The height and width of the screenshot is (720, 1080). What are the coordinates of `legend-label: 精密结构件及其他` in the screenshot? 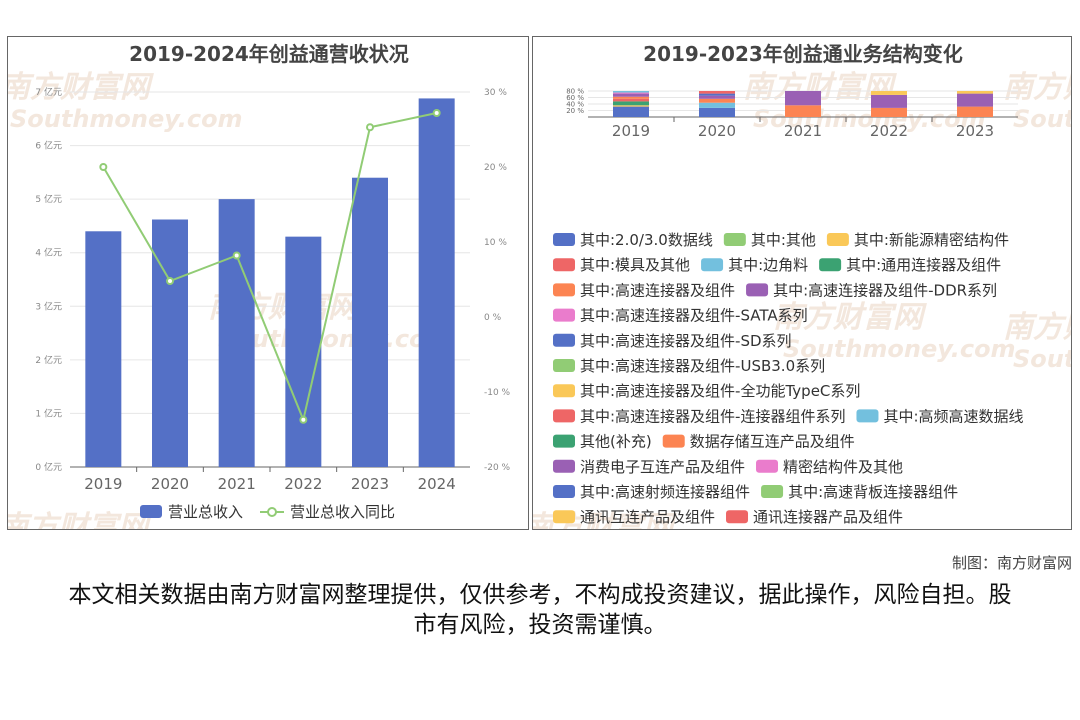 It's located at (843, 467).